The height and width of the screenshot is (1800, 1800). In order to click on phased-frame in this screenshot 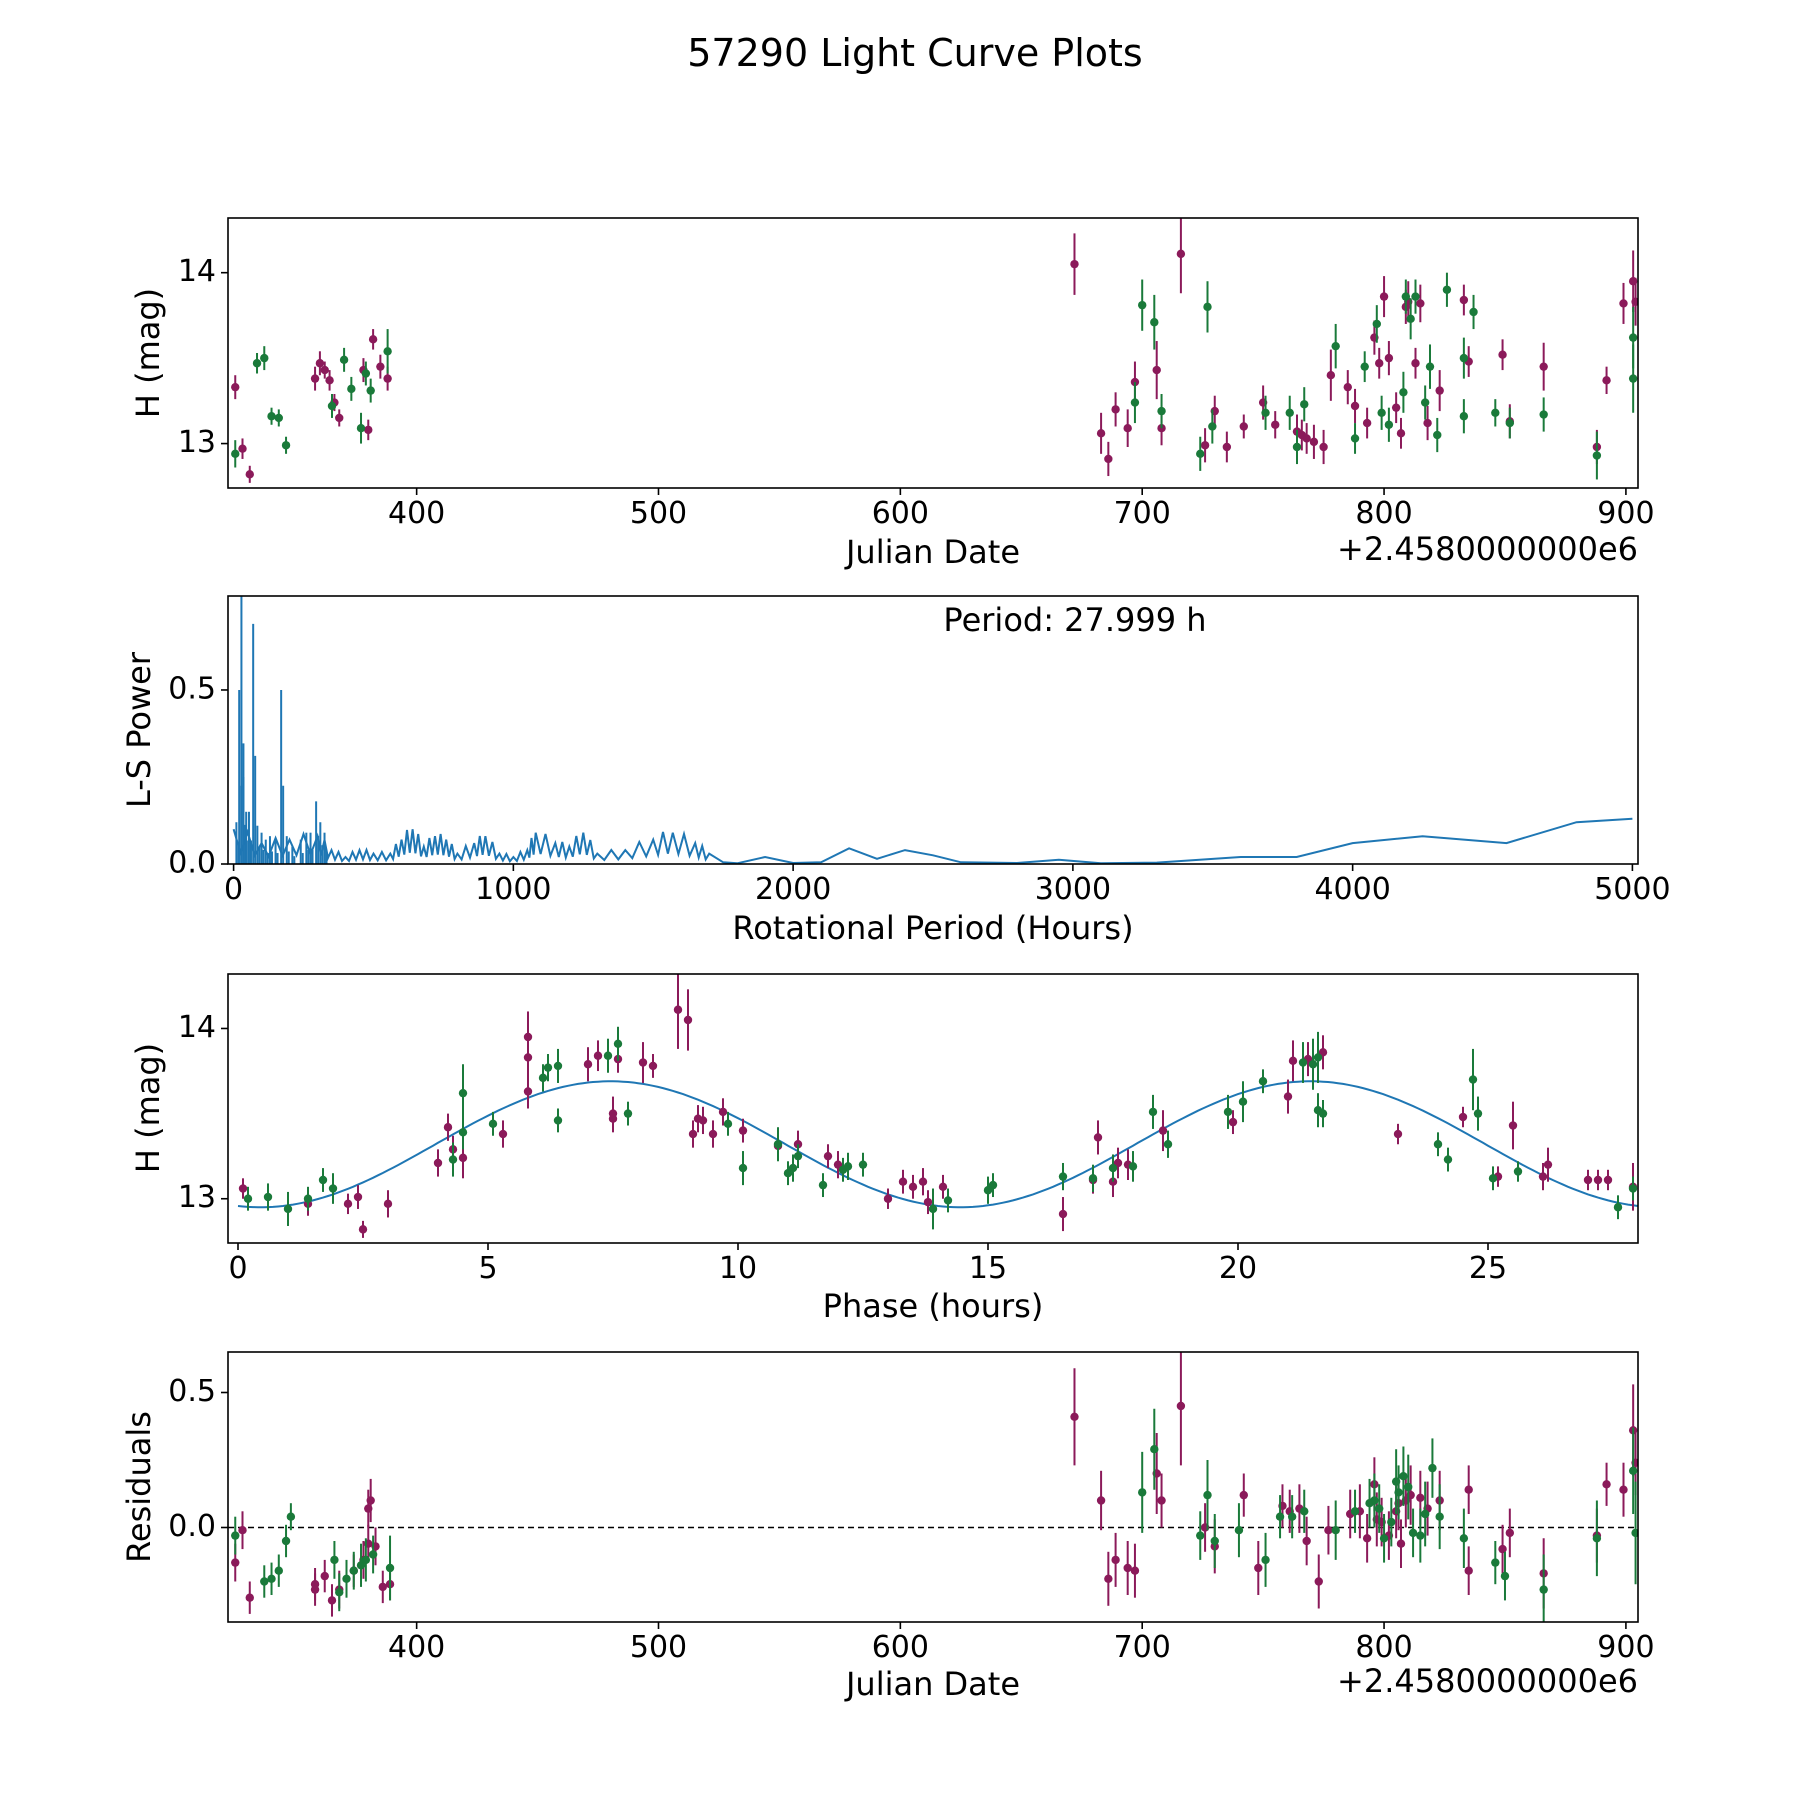, I will do `click(933, 1108)`.